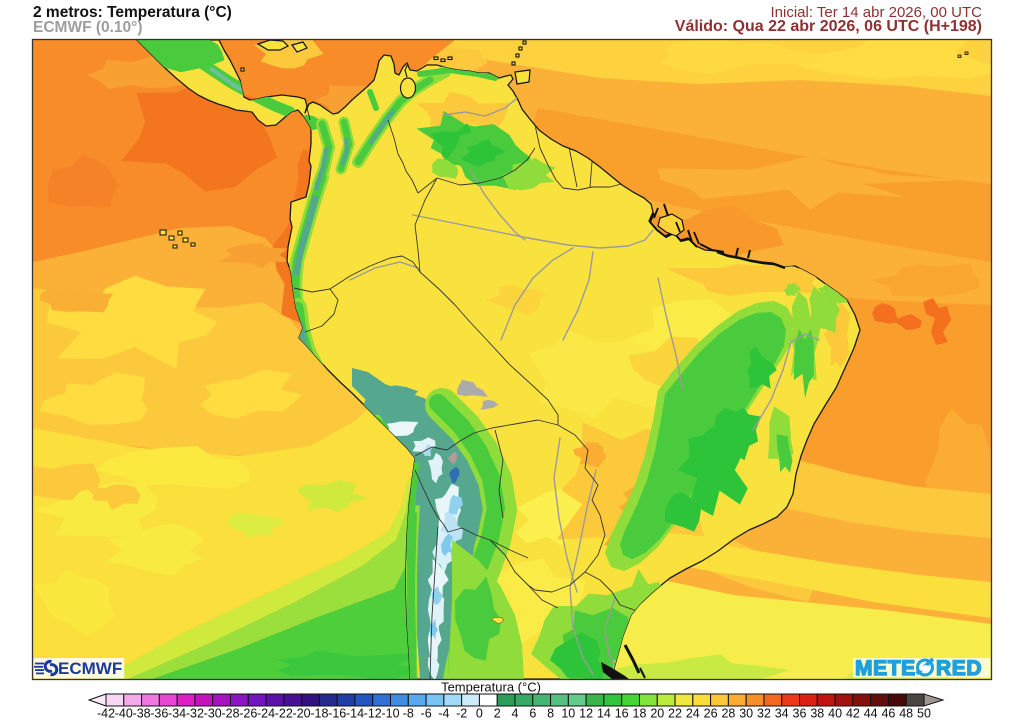 The image size is (1024, 720). Describe the element at coordinates (408, 713) in the screenshot. I see `svg-text: -8` at that location.